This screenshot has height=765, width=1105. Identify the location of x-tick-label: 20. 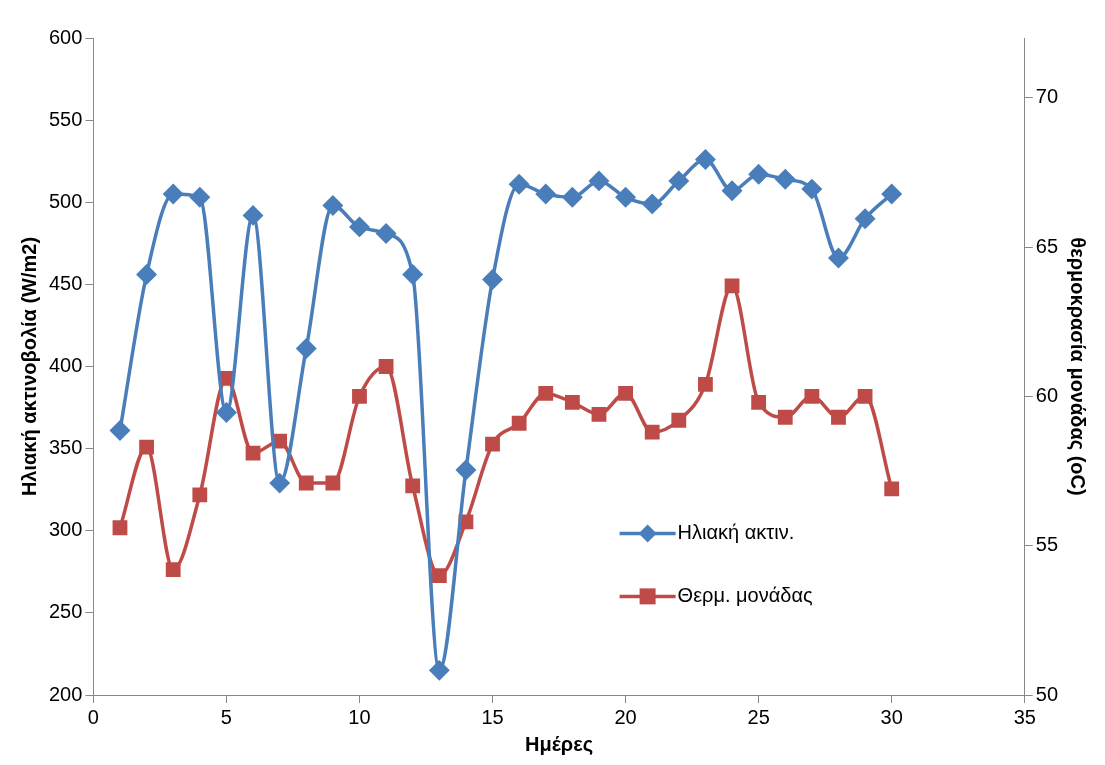
(625, 716).